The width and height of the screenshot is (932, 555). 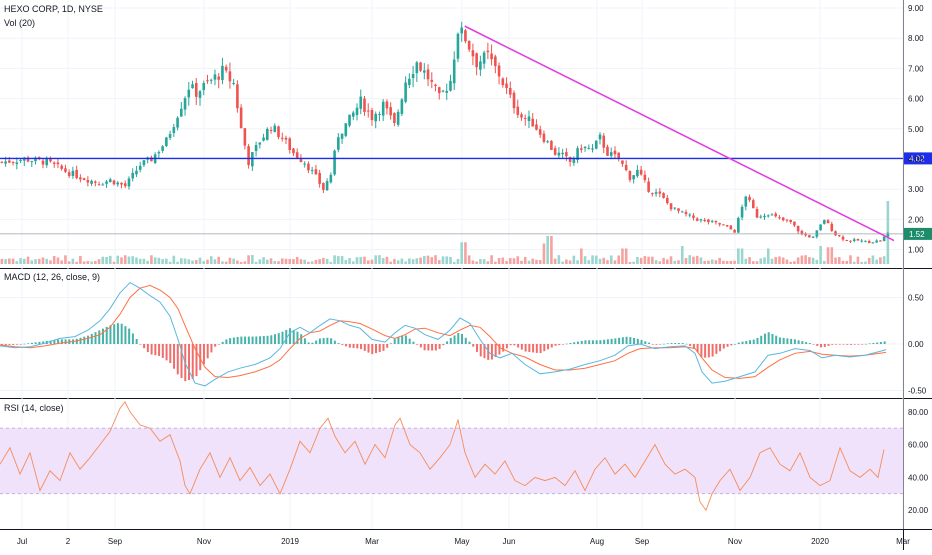 What do you see at coordinates (451, 461) in the screenshot?
I see `rsi-band` at bounding box center [451, 461].